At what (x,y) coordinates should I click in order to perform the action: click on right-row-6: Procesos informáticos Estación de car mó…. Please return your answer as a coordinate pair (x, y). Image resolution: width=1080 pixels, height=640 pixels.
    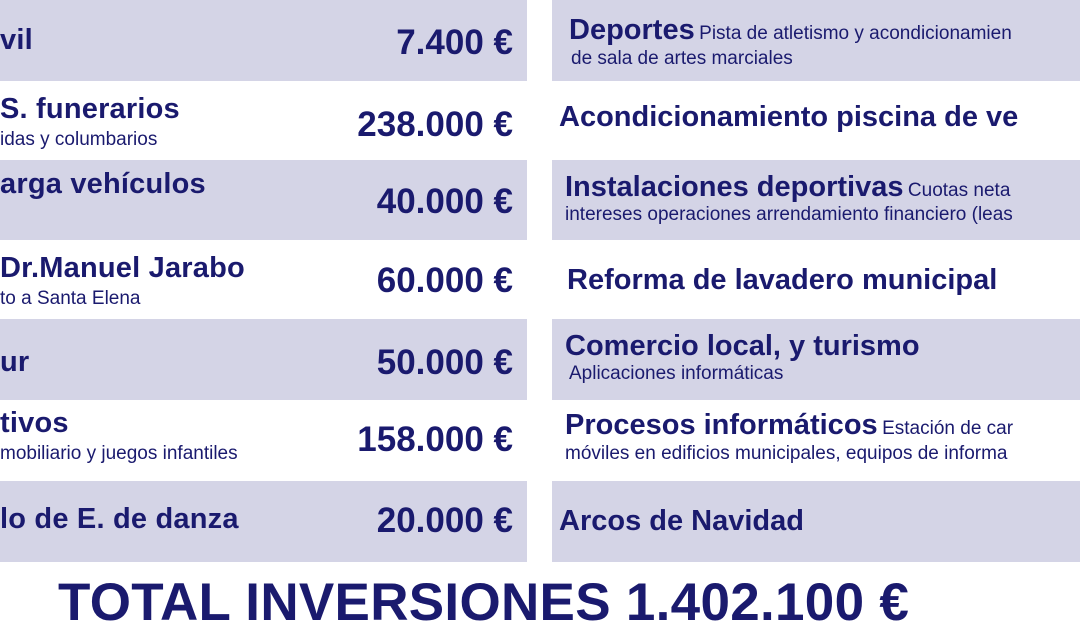
    Looking at the image, I should click on (816, 440).